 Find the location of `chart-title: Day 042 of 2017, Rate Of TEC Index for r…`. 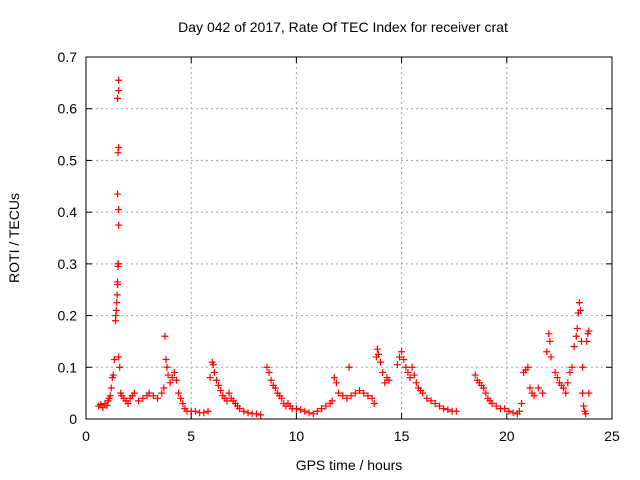

chart-title: Day 042 of 2017, Rate Of TEC Index for r… is located at coordinates (343, 27).